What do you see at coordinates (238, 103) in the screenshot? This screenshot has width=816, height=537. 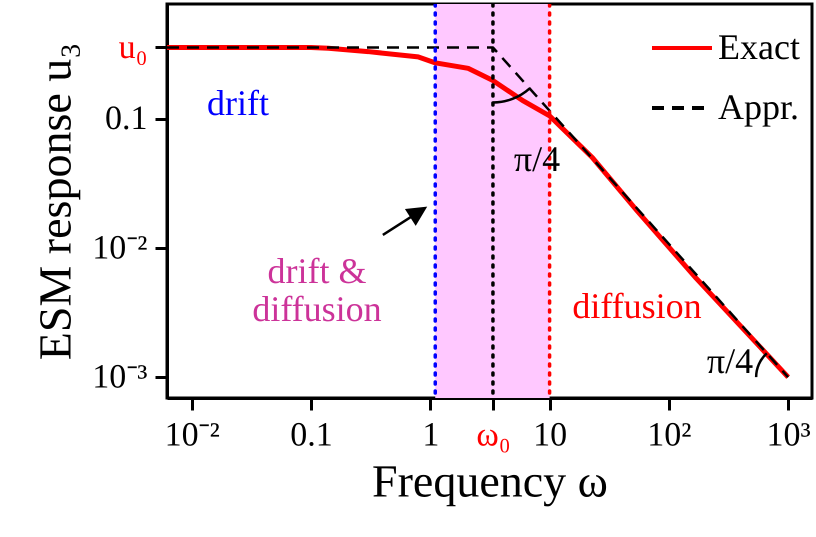 I see `annotation: drift` at bounding box center [238, 103].